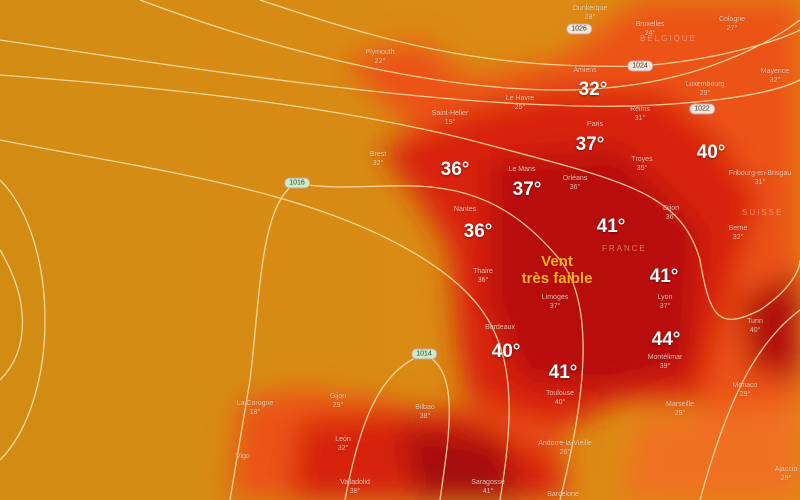 This screenshot has width=800, height=500. I want to click on city-label: Berne 32°, so click(738, 233).